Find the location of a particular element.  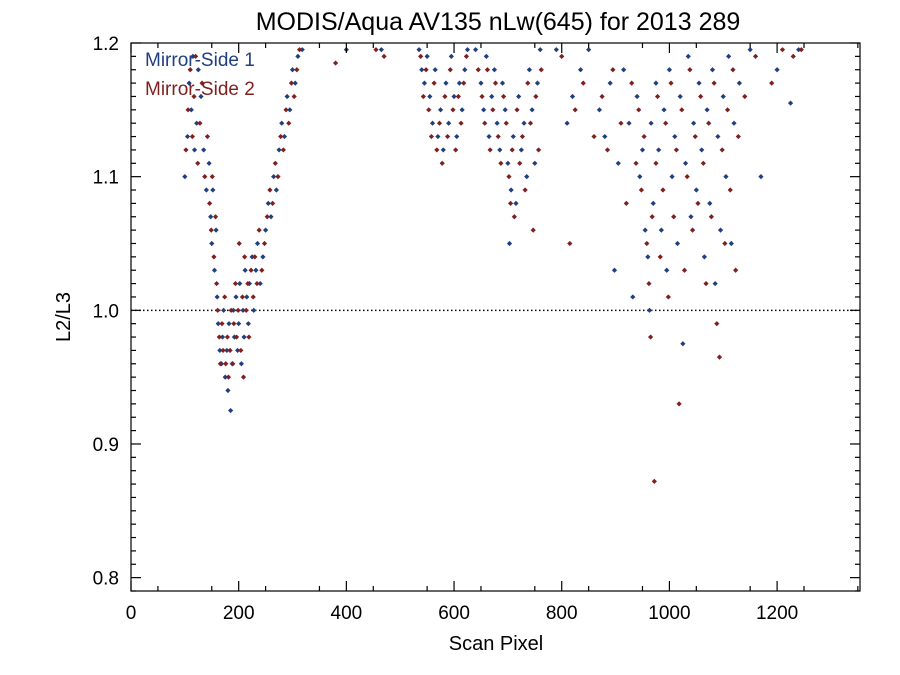

legend-entry-mirror-side-1: Mirror-Side 1 is located at coordinates (200, 60).